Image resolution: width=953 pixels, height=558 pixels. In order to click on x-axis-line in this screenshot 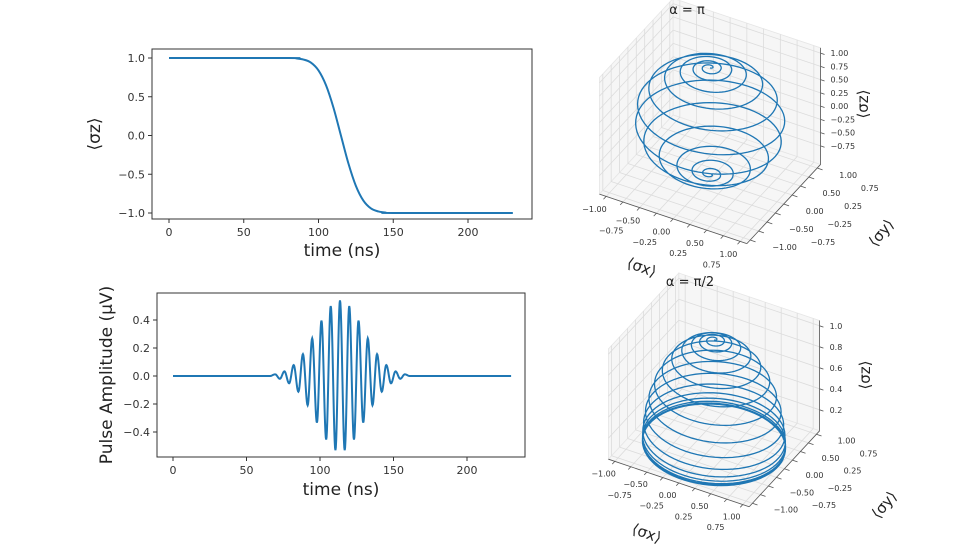, I will do `click(679, 483)`.